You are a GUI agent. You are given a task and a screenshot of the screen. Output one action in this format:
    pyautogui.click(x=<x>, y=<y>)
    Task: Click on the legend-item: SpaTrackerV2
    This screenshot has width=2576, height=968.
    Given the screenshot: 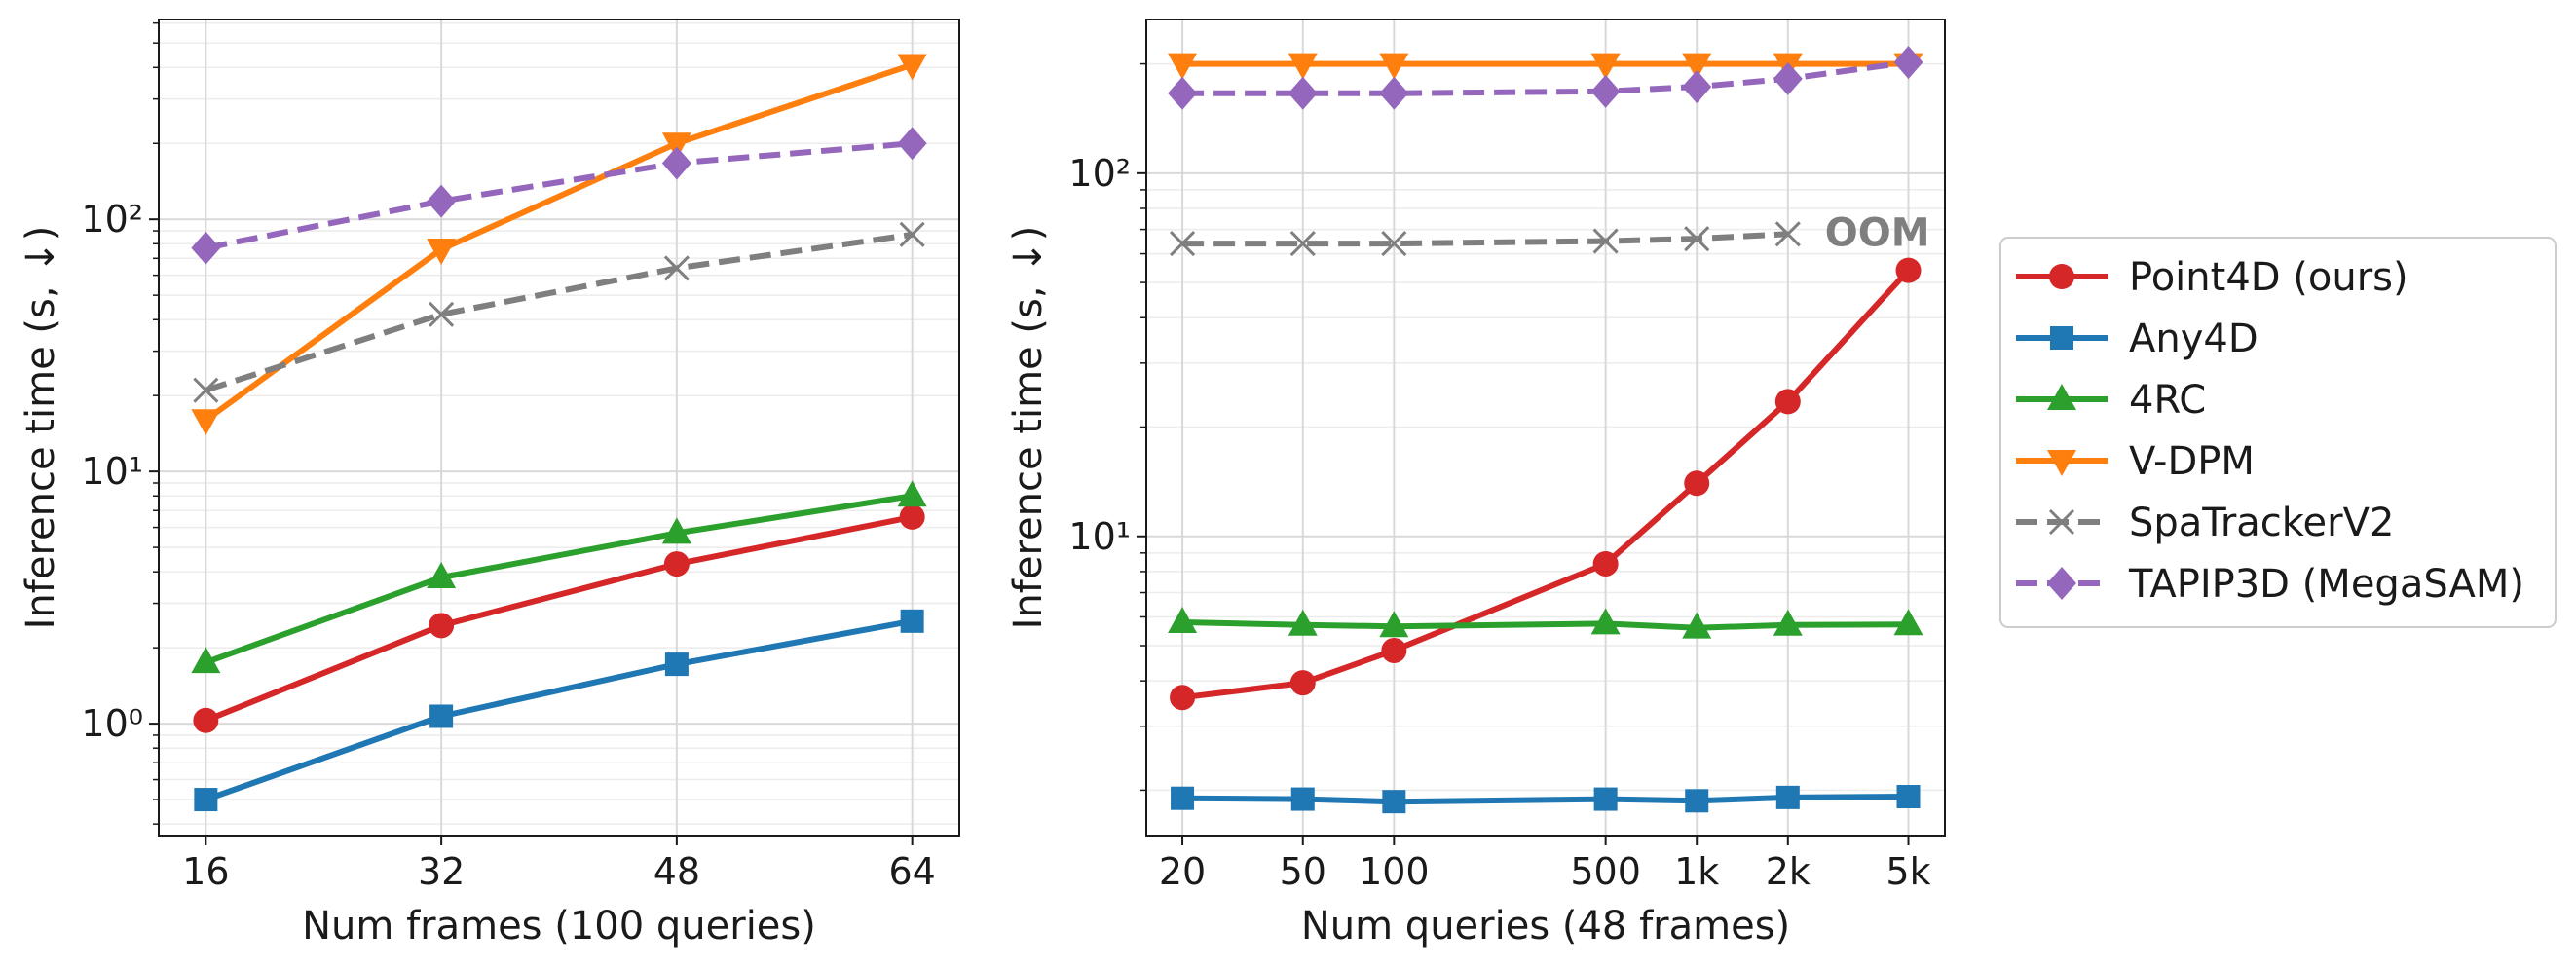 What is the action you would take?
    pyautogui.click(x=2205, y=523)
    